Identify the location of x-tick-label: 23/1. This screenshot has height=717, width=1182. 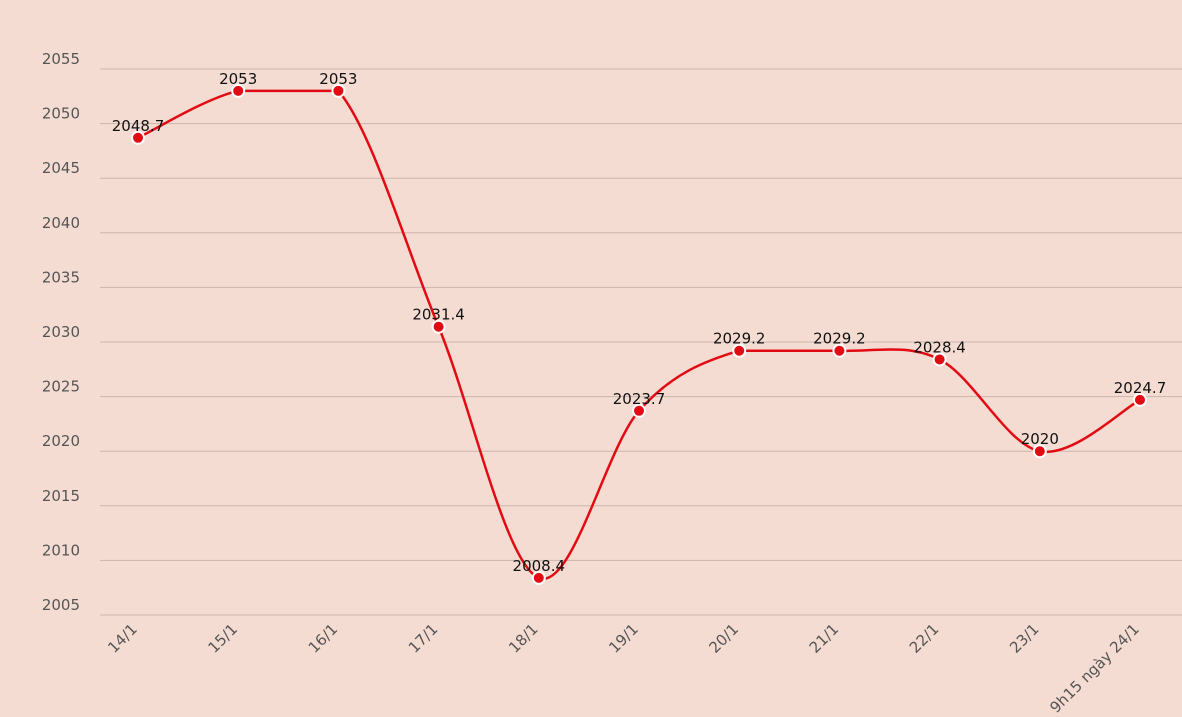
(1024, 638).